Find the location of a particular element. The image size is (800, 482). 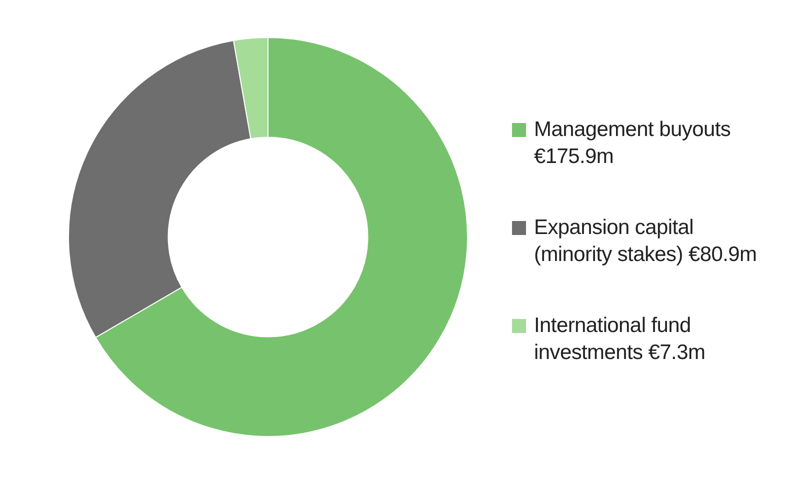

legend-label: International fund investments €7.3m is located at coordinates (620, 339).